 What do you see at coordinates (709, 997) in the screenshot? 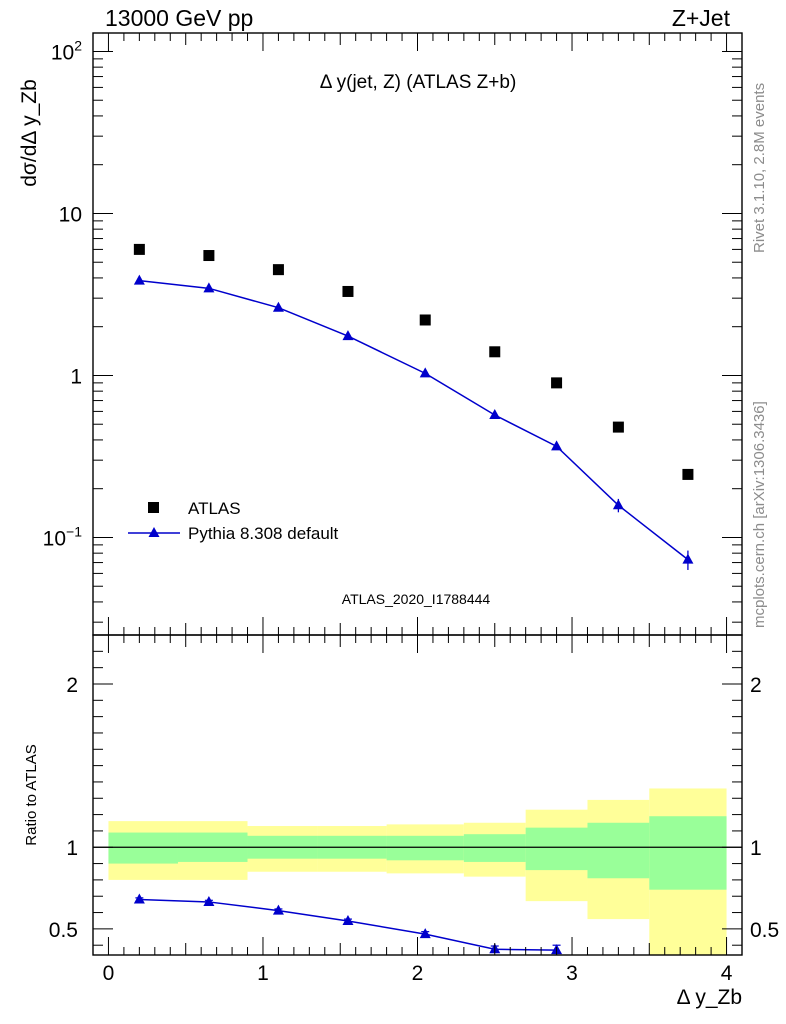
I see `x-axis-label: Δ y_Zb` at bounding box center [709, 997].